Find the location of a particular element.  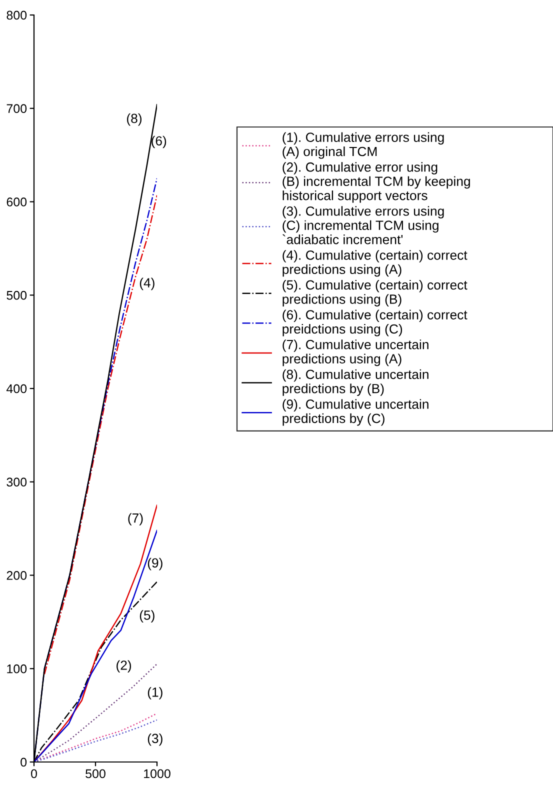

annotation: (2) is located at coordinates (124, 666).